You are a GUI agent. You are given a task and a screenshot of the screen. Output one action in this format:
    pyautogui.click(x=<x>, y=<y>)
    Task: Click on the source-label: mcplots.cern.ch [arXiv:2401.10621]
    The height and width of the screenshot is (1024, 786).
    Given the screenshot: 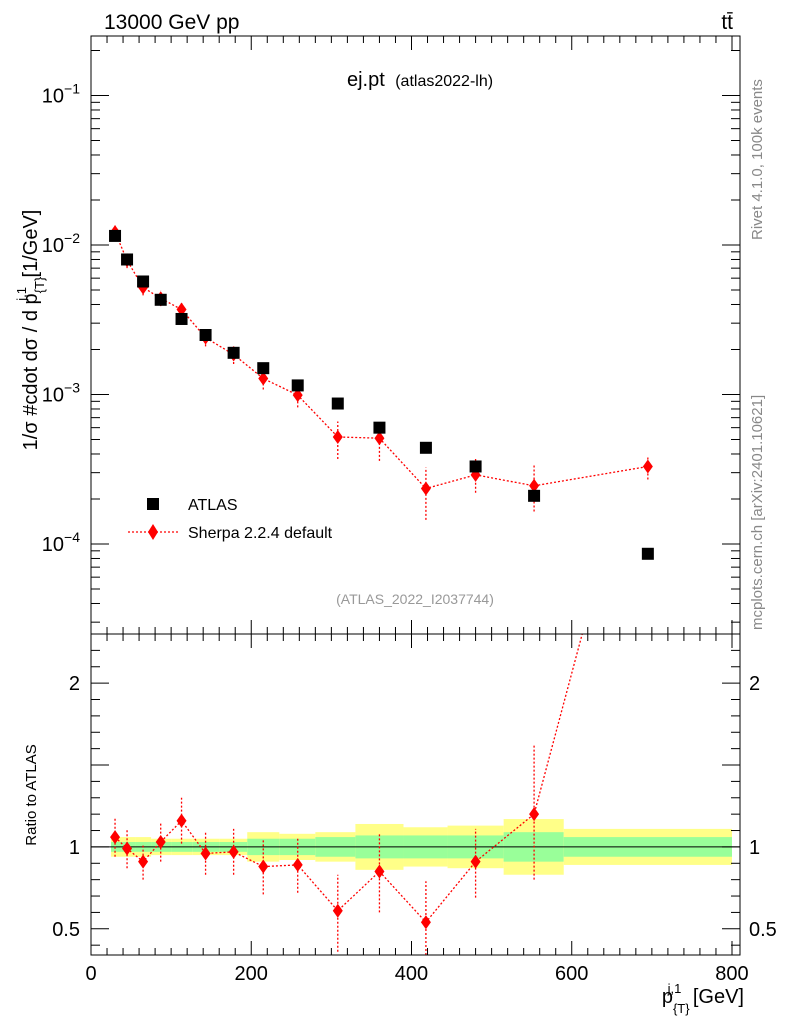 What is the action you would take?
    pyautogui.click(x=757, y=512)
    